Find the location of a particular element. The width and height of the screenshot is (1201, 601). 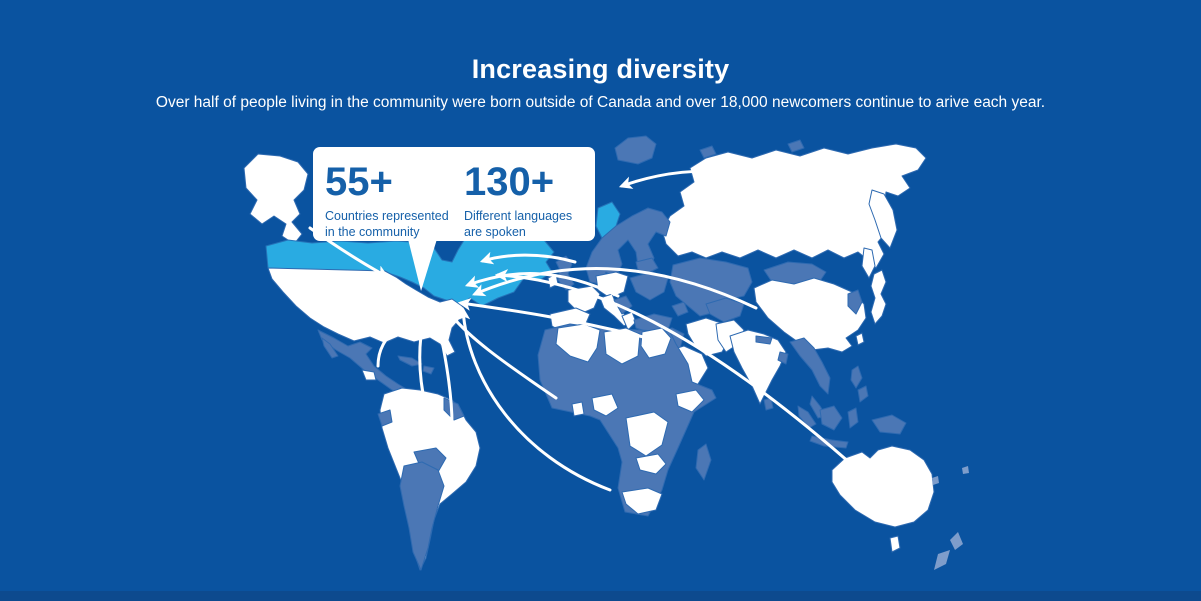

island-sulawesi is located at coordinates (853, 418).